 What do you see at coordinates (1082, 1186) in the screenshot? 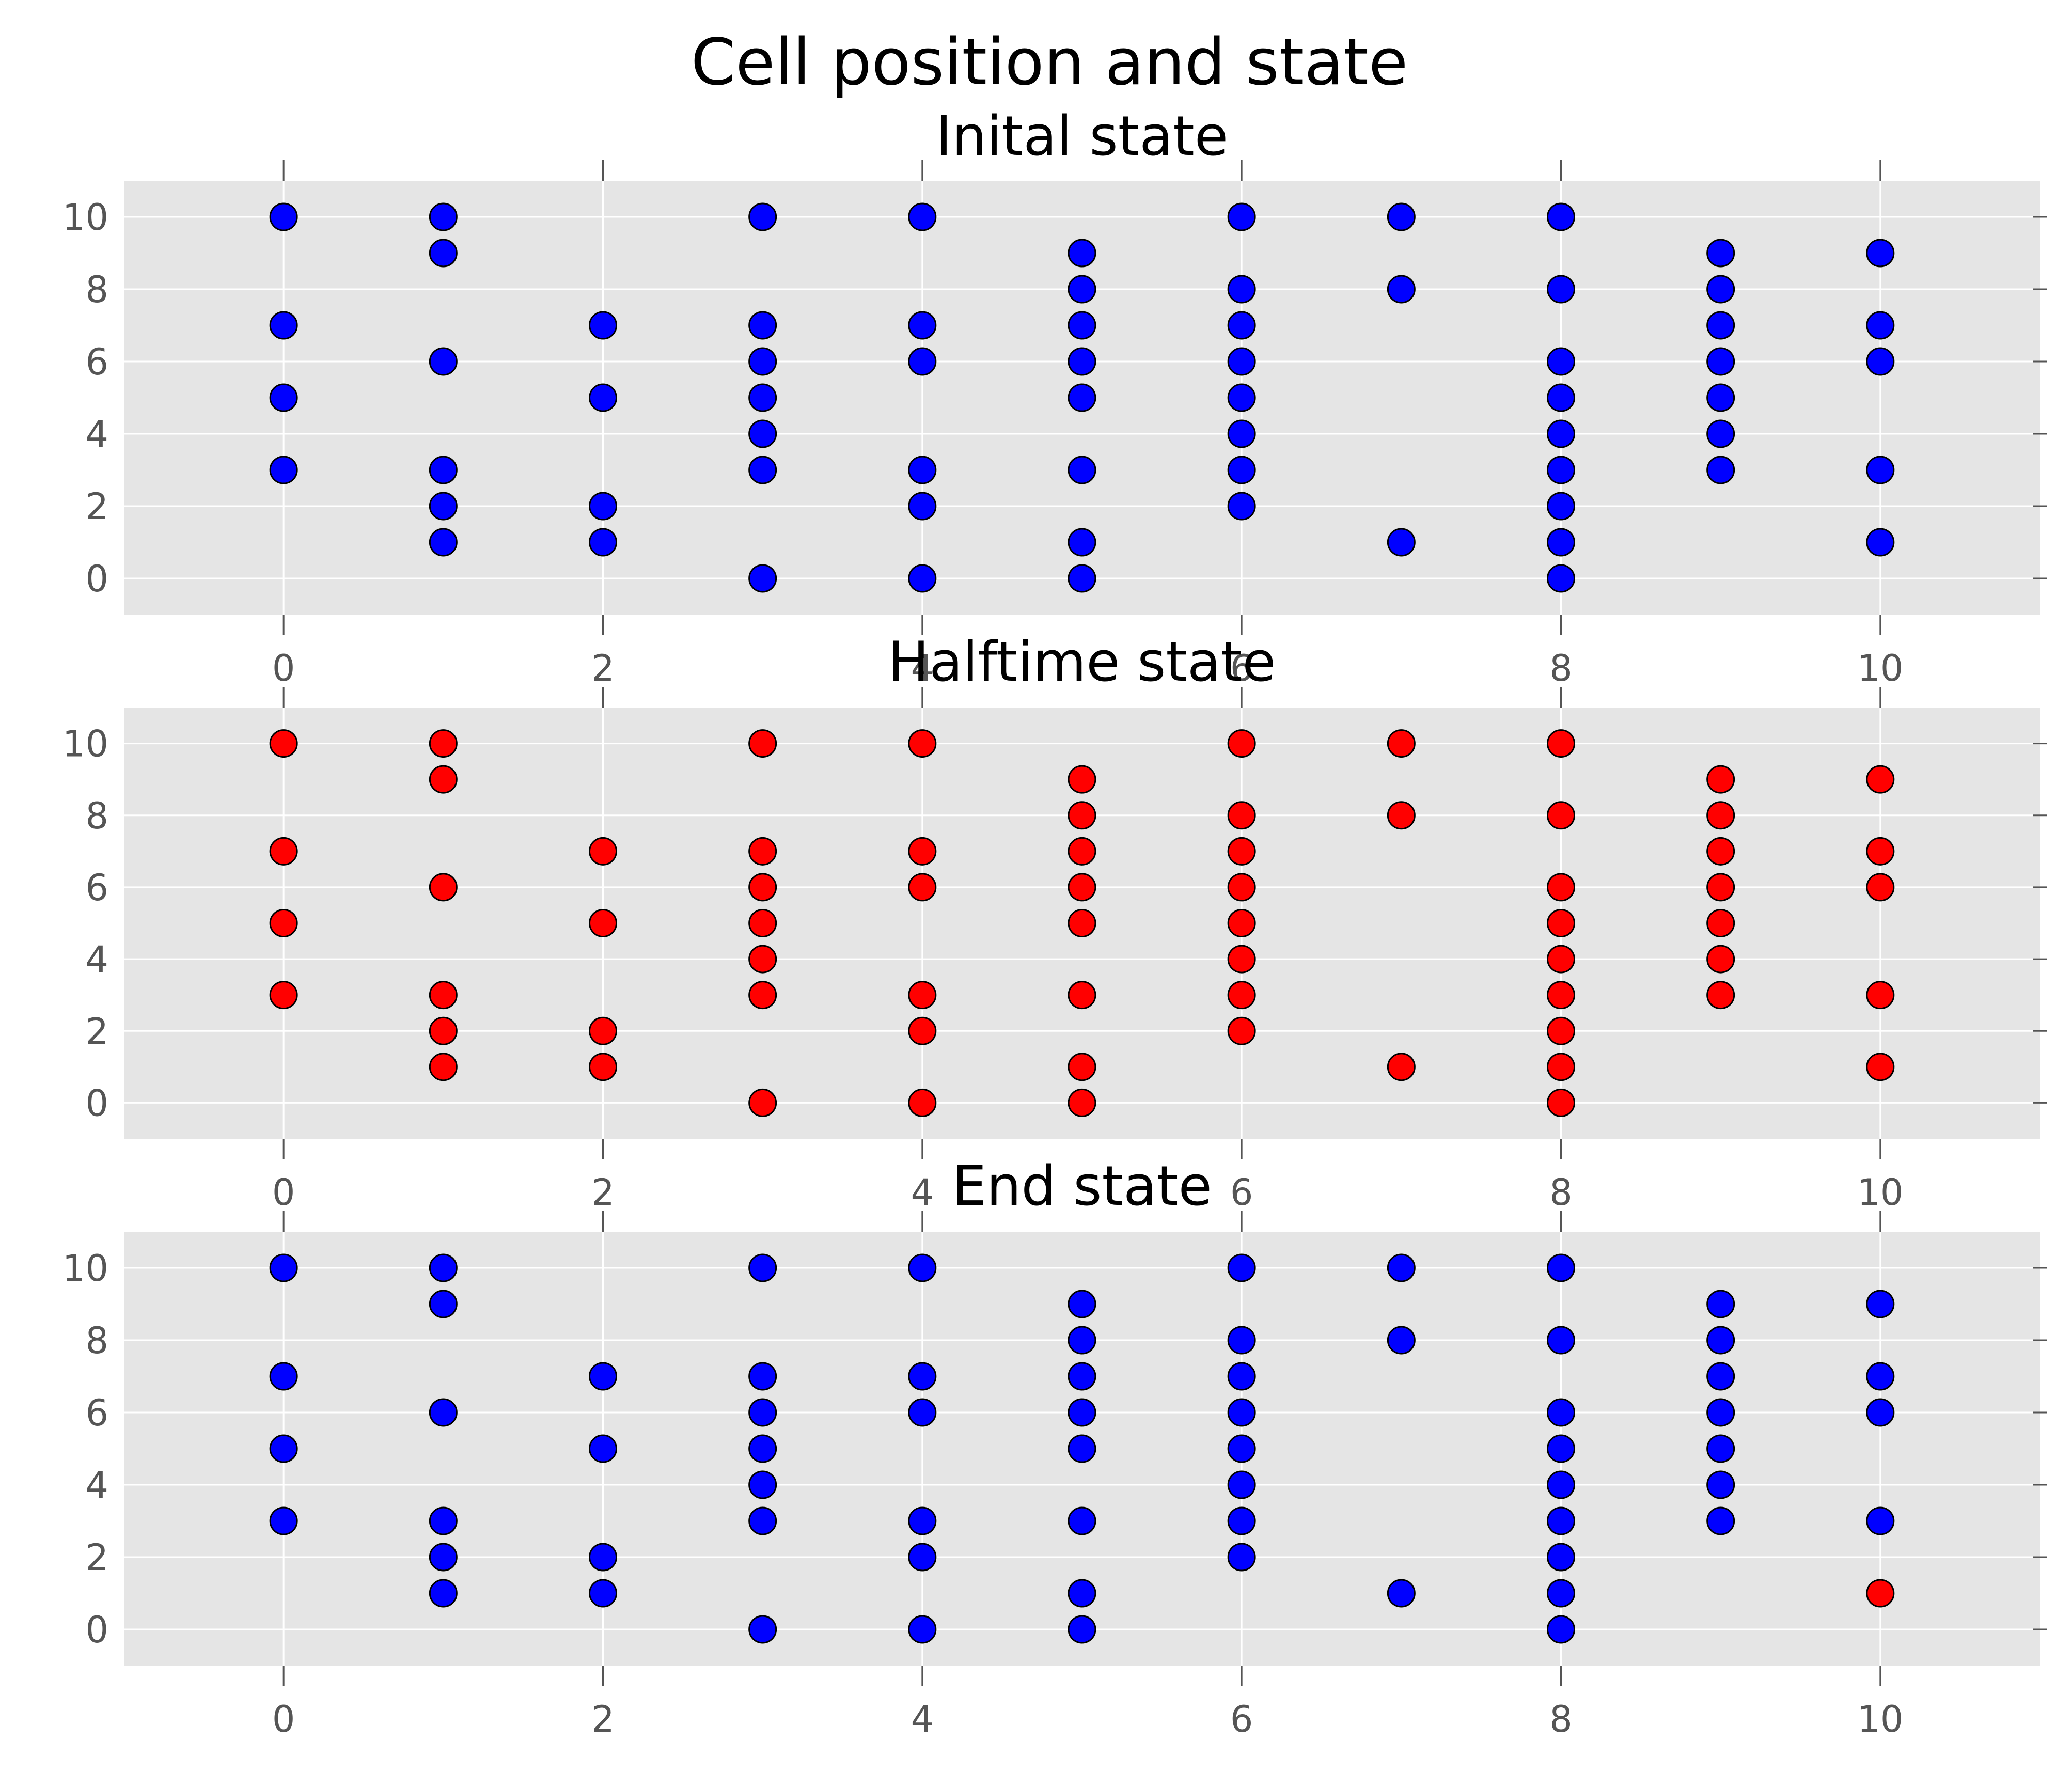
I see `panel-title: End state` at bounding box center [1082, 1186].